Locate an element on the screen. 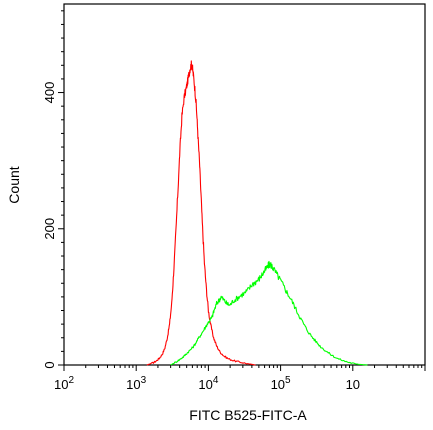 Image resolution: width=433 pixels, height=430 pixels. x-tick-exponent: 2 is located at coordinates (71, 380).